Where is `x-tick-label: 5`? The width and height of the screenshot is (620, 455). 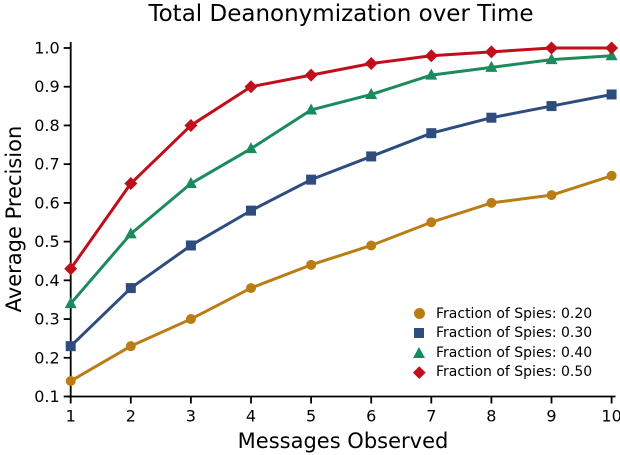
x-tick-label: 5 is located at coordinates (311, 416).